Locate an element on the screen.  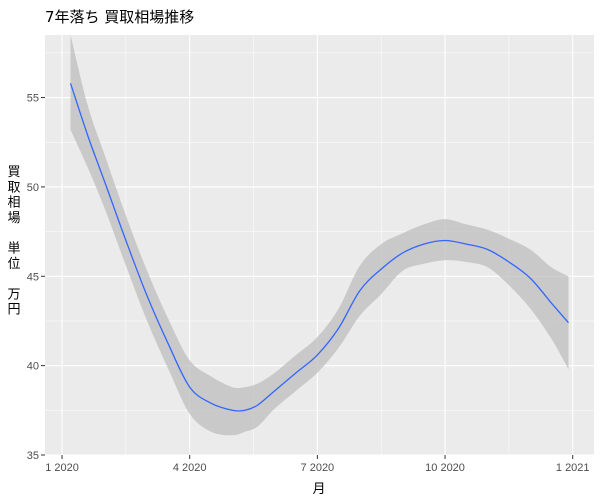
y-tick-label-3: 50 is located at coordinates (33, 188).